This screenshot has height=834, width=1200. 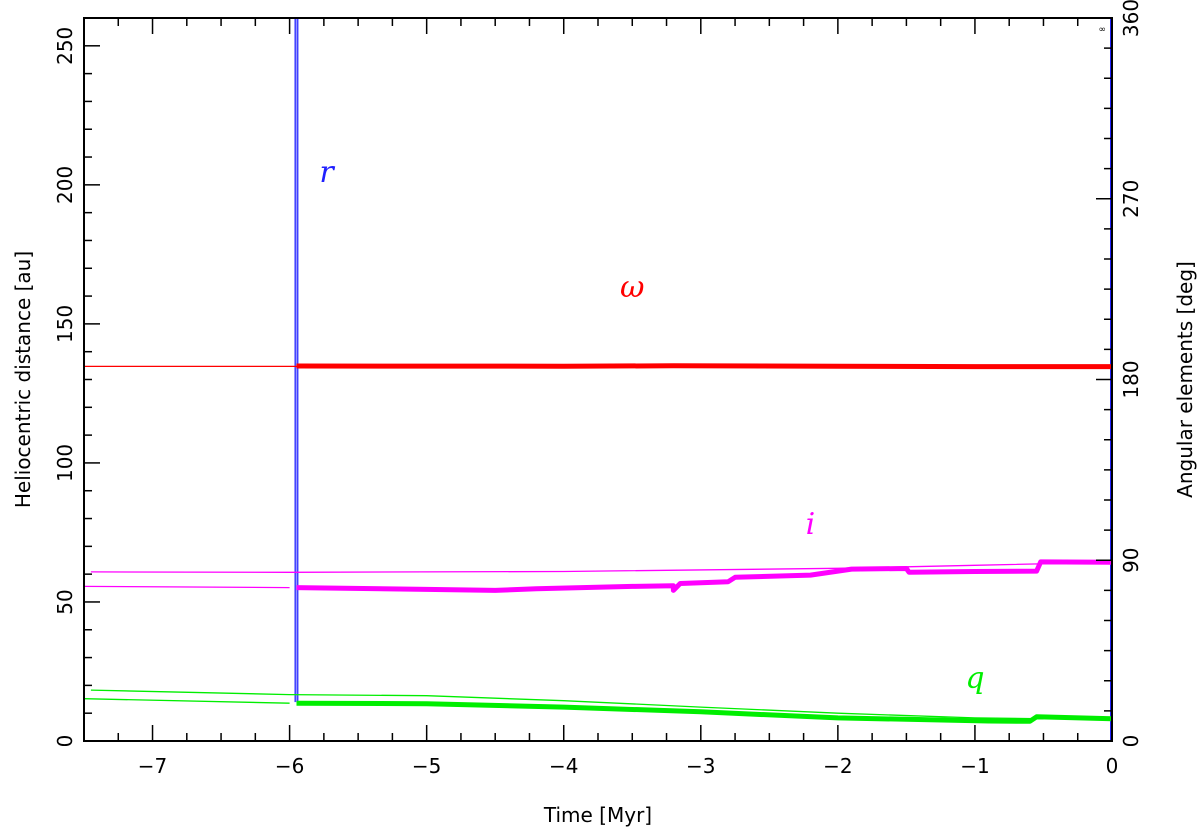 What do you see at coordinates (704, 366) in the screenshot?
I see `series-omega-line` at bounding box center [704, 366].